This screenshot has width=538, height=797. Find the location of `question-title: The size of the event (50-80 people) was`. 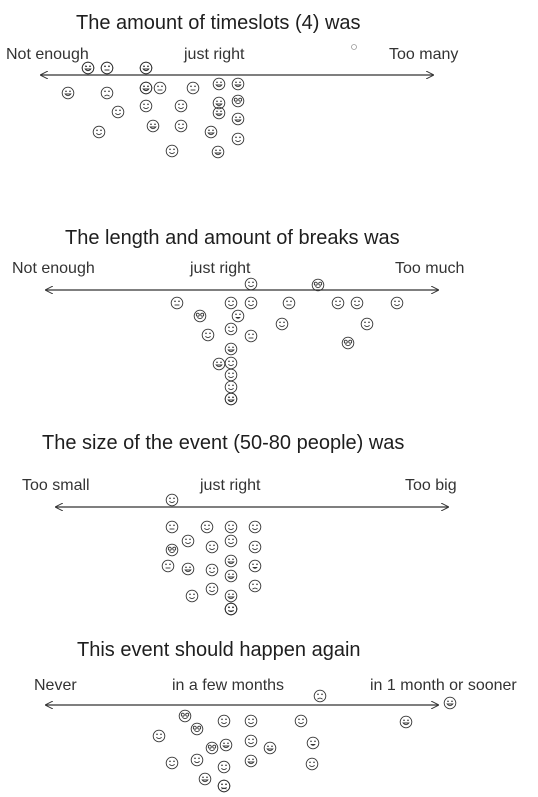

question-title: The size of the event (50-80 people) was is located at coordinates (223, 443).